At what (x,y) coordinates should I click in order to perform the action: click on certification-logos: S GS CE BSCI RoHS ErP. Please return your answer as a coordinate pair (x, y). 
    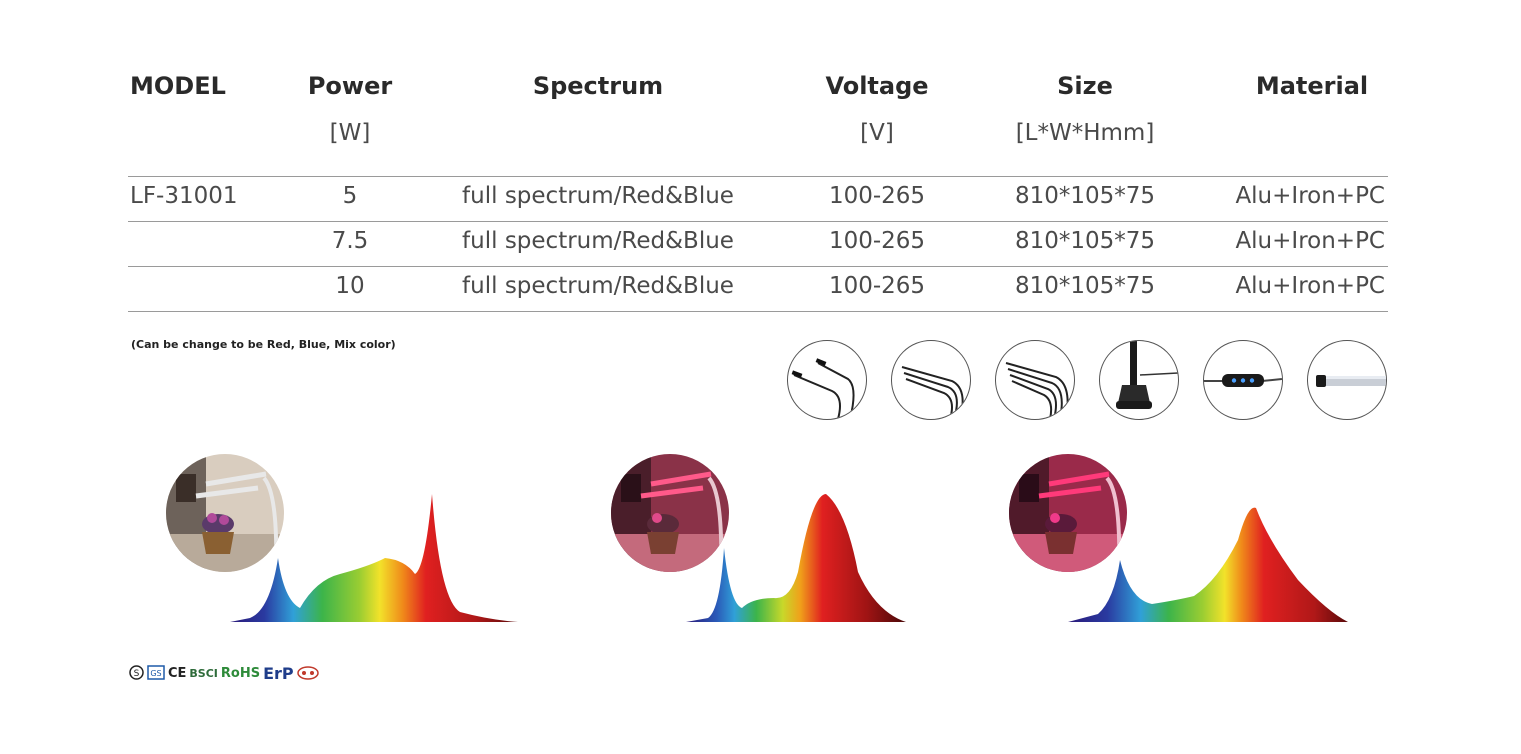
    Looking at the image, I should click on (224, 674).